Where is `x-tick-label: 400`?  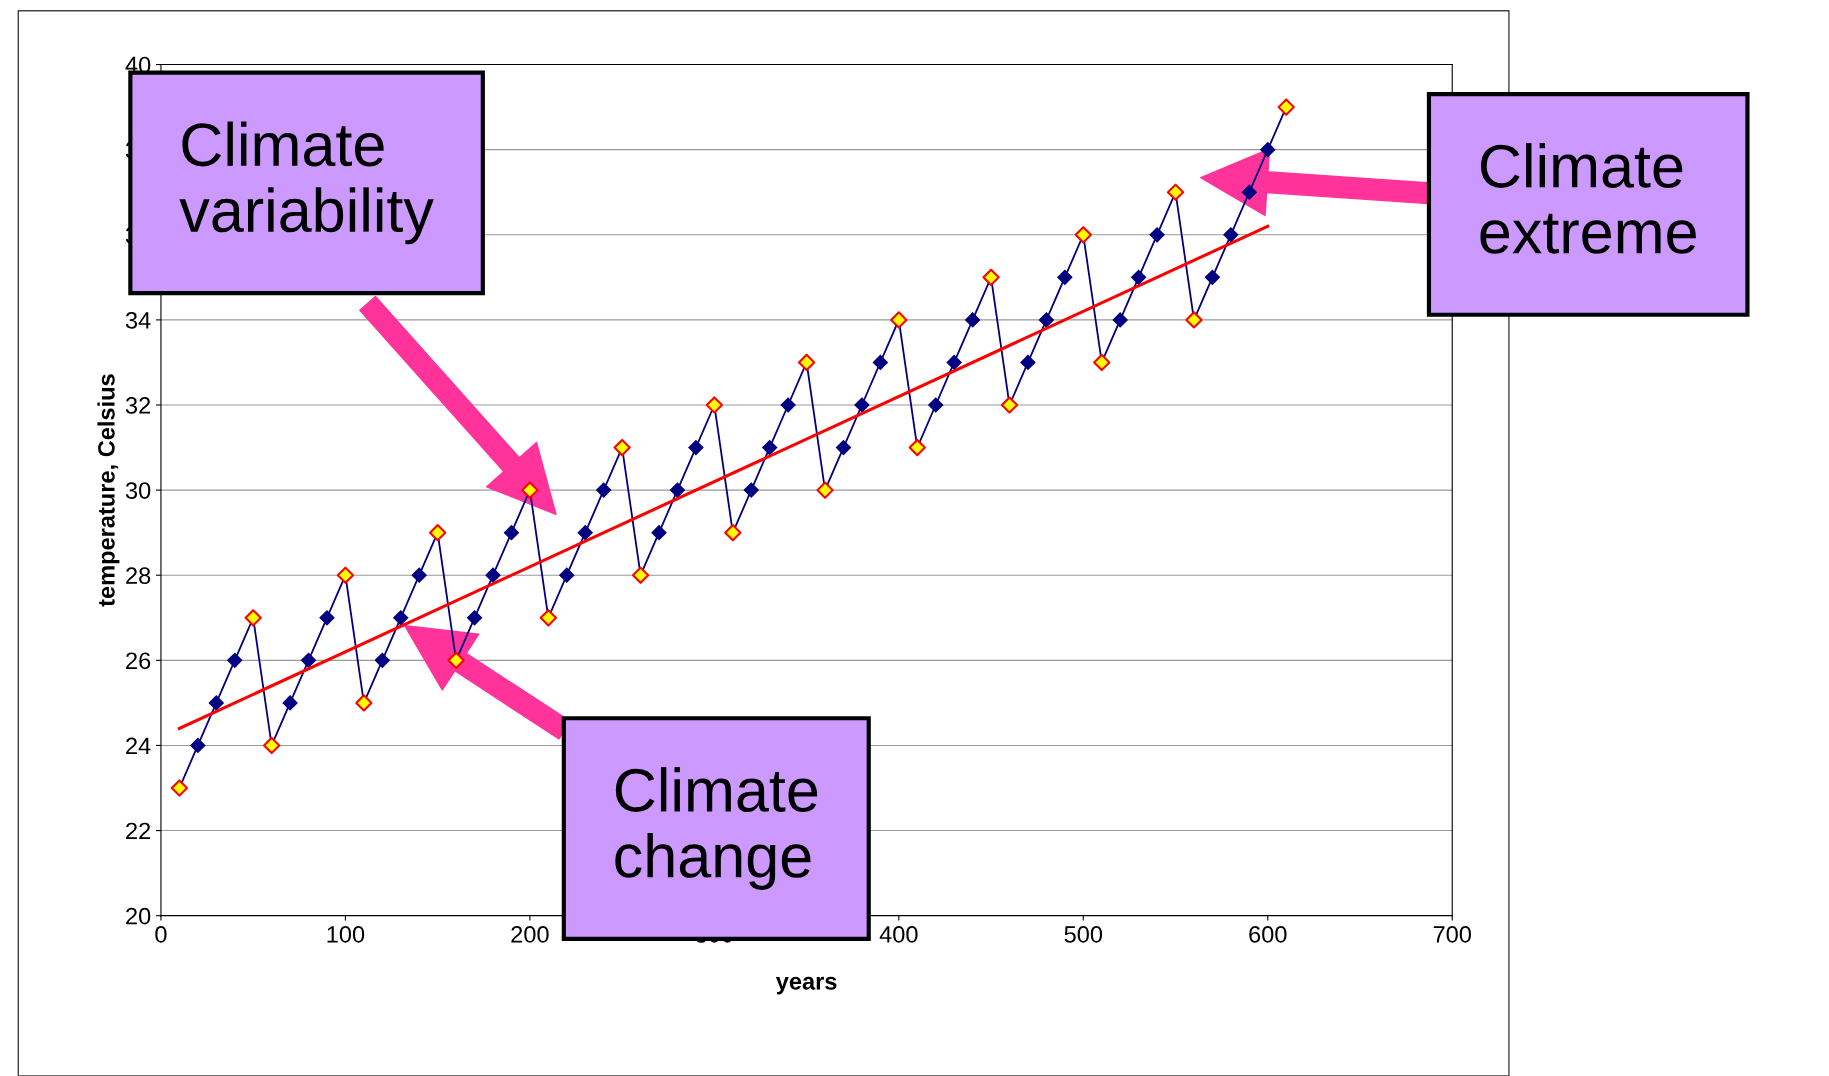 x-tick-label: 400 is located at coordinates (898, 934).